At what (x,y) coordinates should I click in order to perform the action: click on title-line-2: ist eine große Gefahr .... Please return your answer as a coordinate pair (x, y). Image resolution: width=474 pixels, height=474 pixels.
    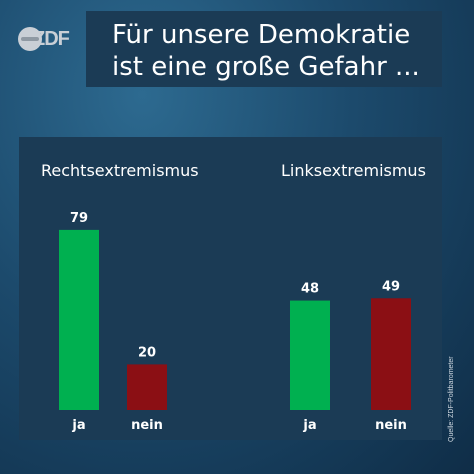
    Looking at the image, I should click on (266, 67).